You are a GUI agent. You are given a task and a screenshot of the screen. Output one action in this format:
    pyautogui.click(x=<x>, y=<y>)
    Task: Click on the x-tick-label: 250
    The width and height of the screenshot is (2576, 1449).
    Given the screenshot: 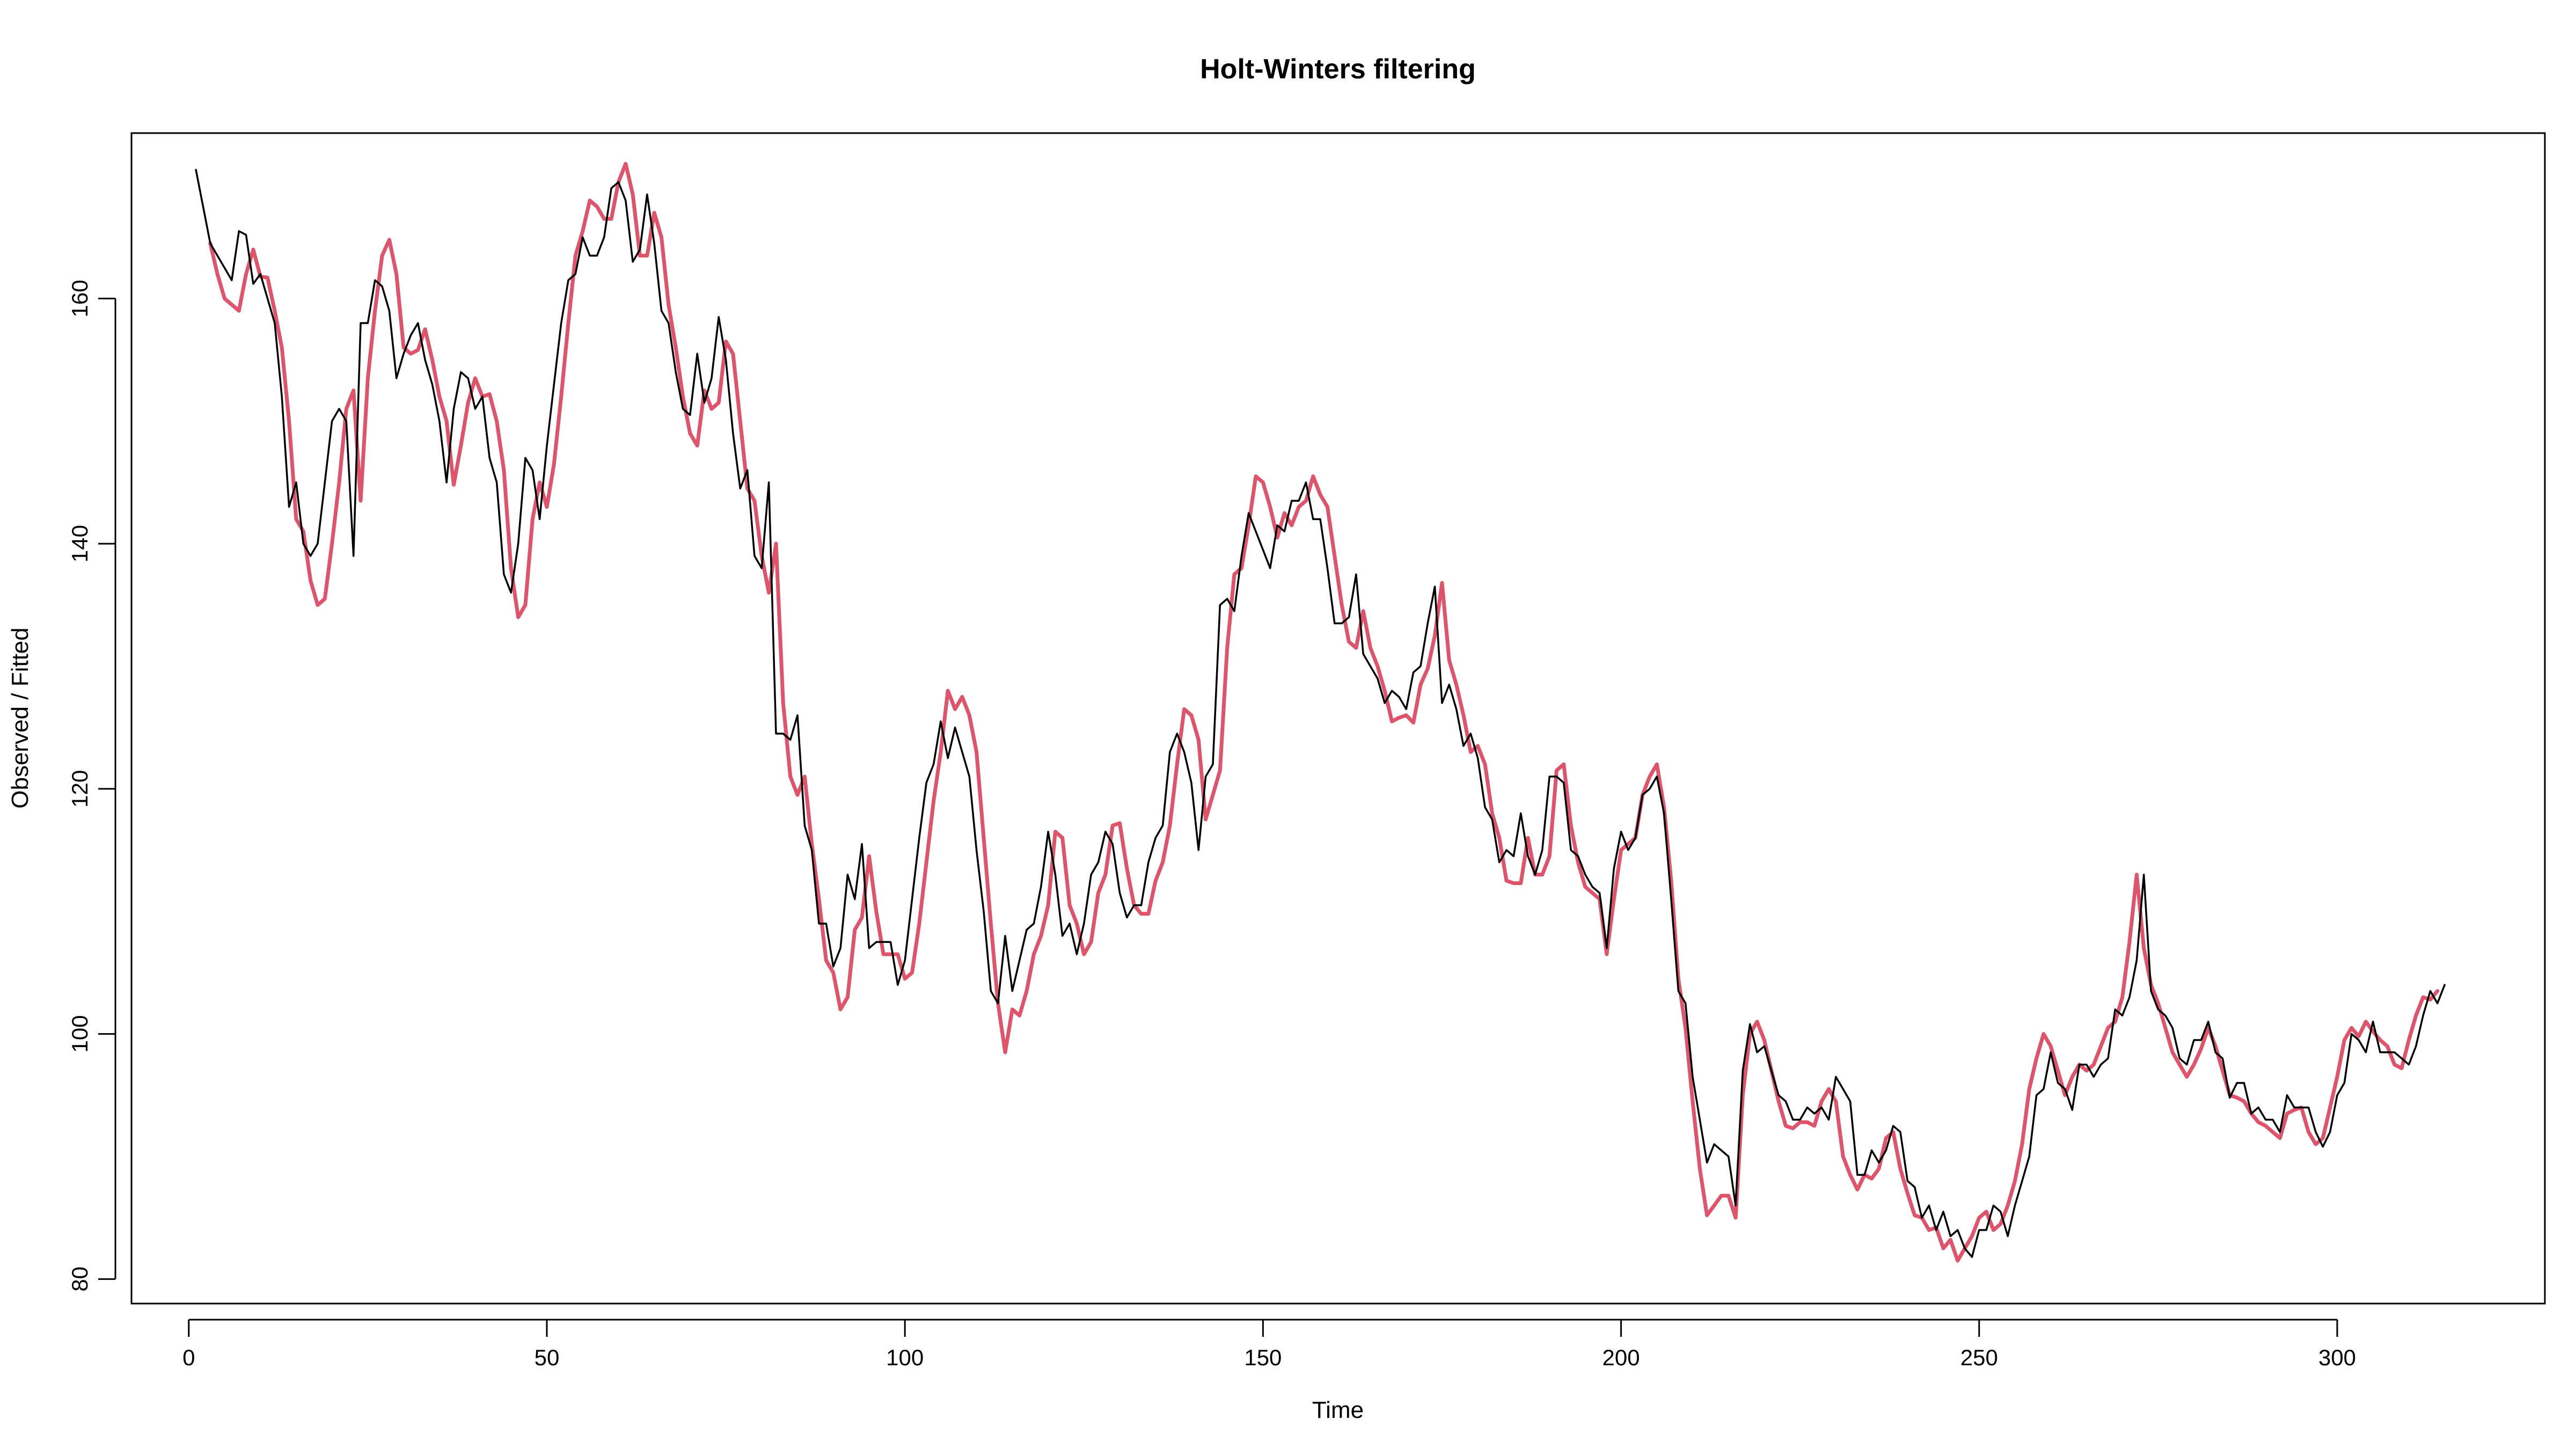 What is the action you would take?
    pyautogui.click(x=1979, y=1357)
    